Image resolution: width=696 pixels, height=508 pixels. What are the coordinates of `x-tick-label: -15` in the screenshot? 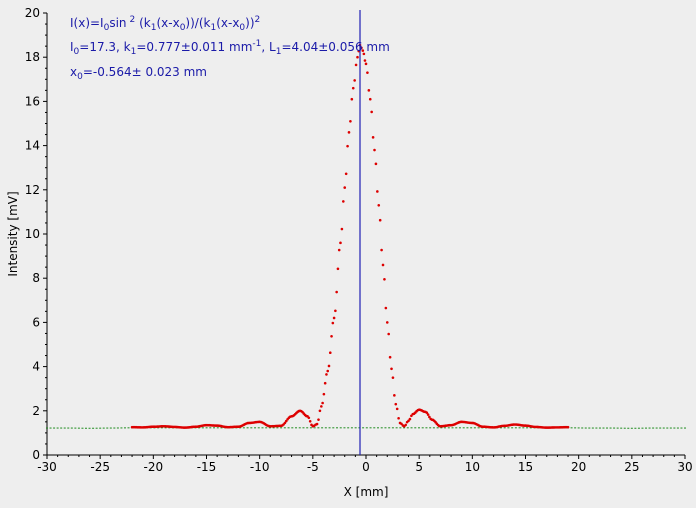 It's located at (207, 467).